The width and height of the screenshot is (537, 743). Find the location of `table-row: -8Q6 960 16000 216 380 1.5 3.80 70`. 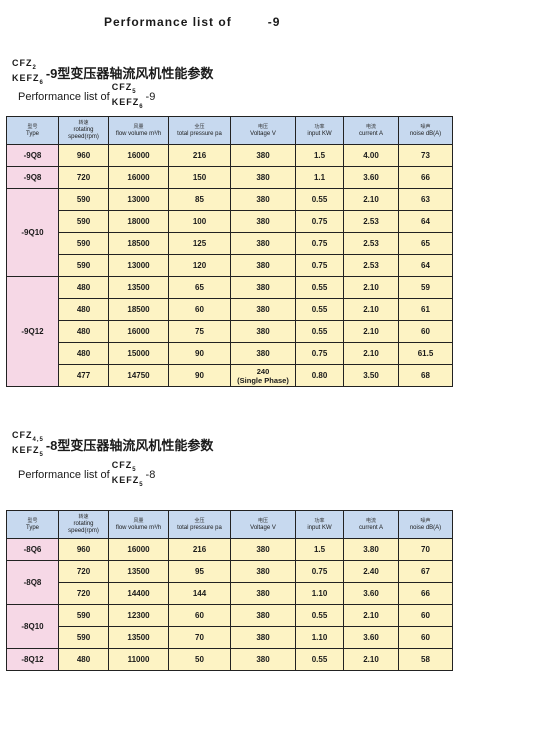

table-row: -8Q6 960 16000 216 380 1.5 3.80 70 is located at coordinates (229, 549).